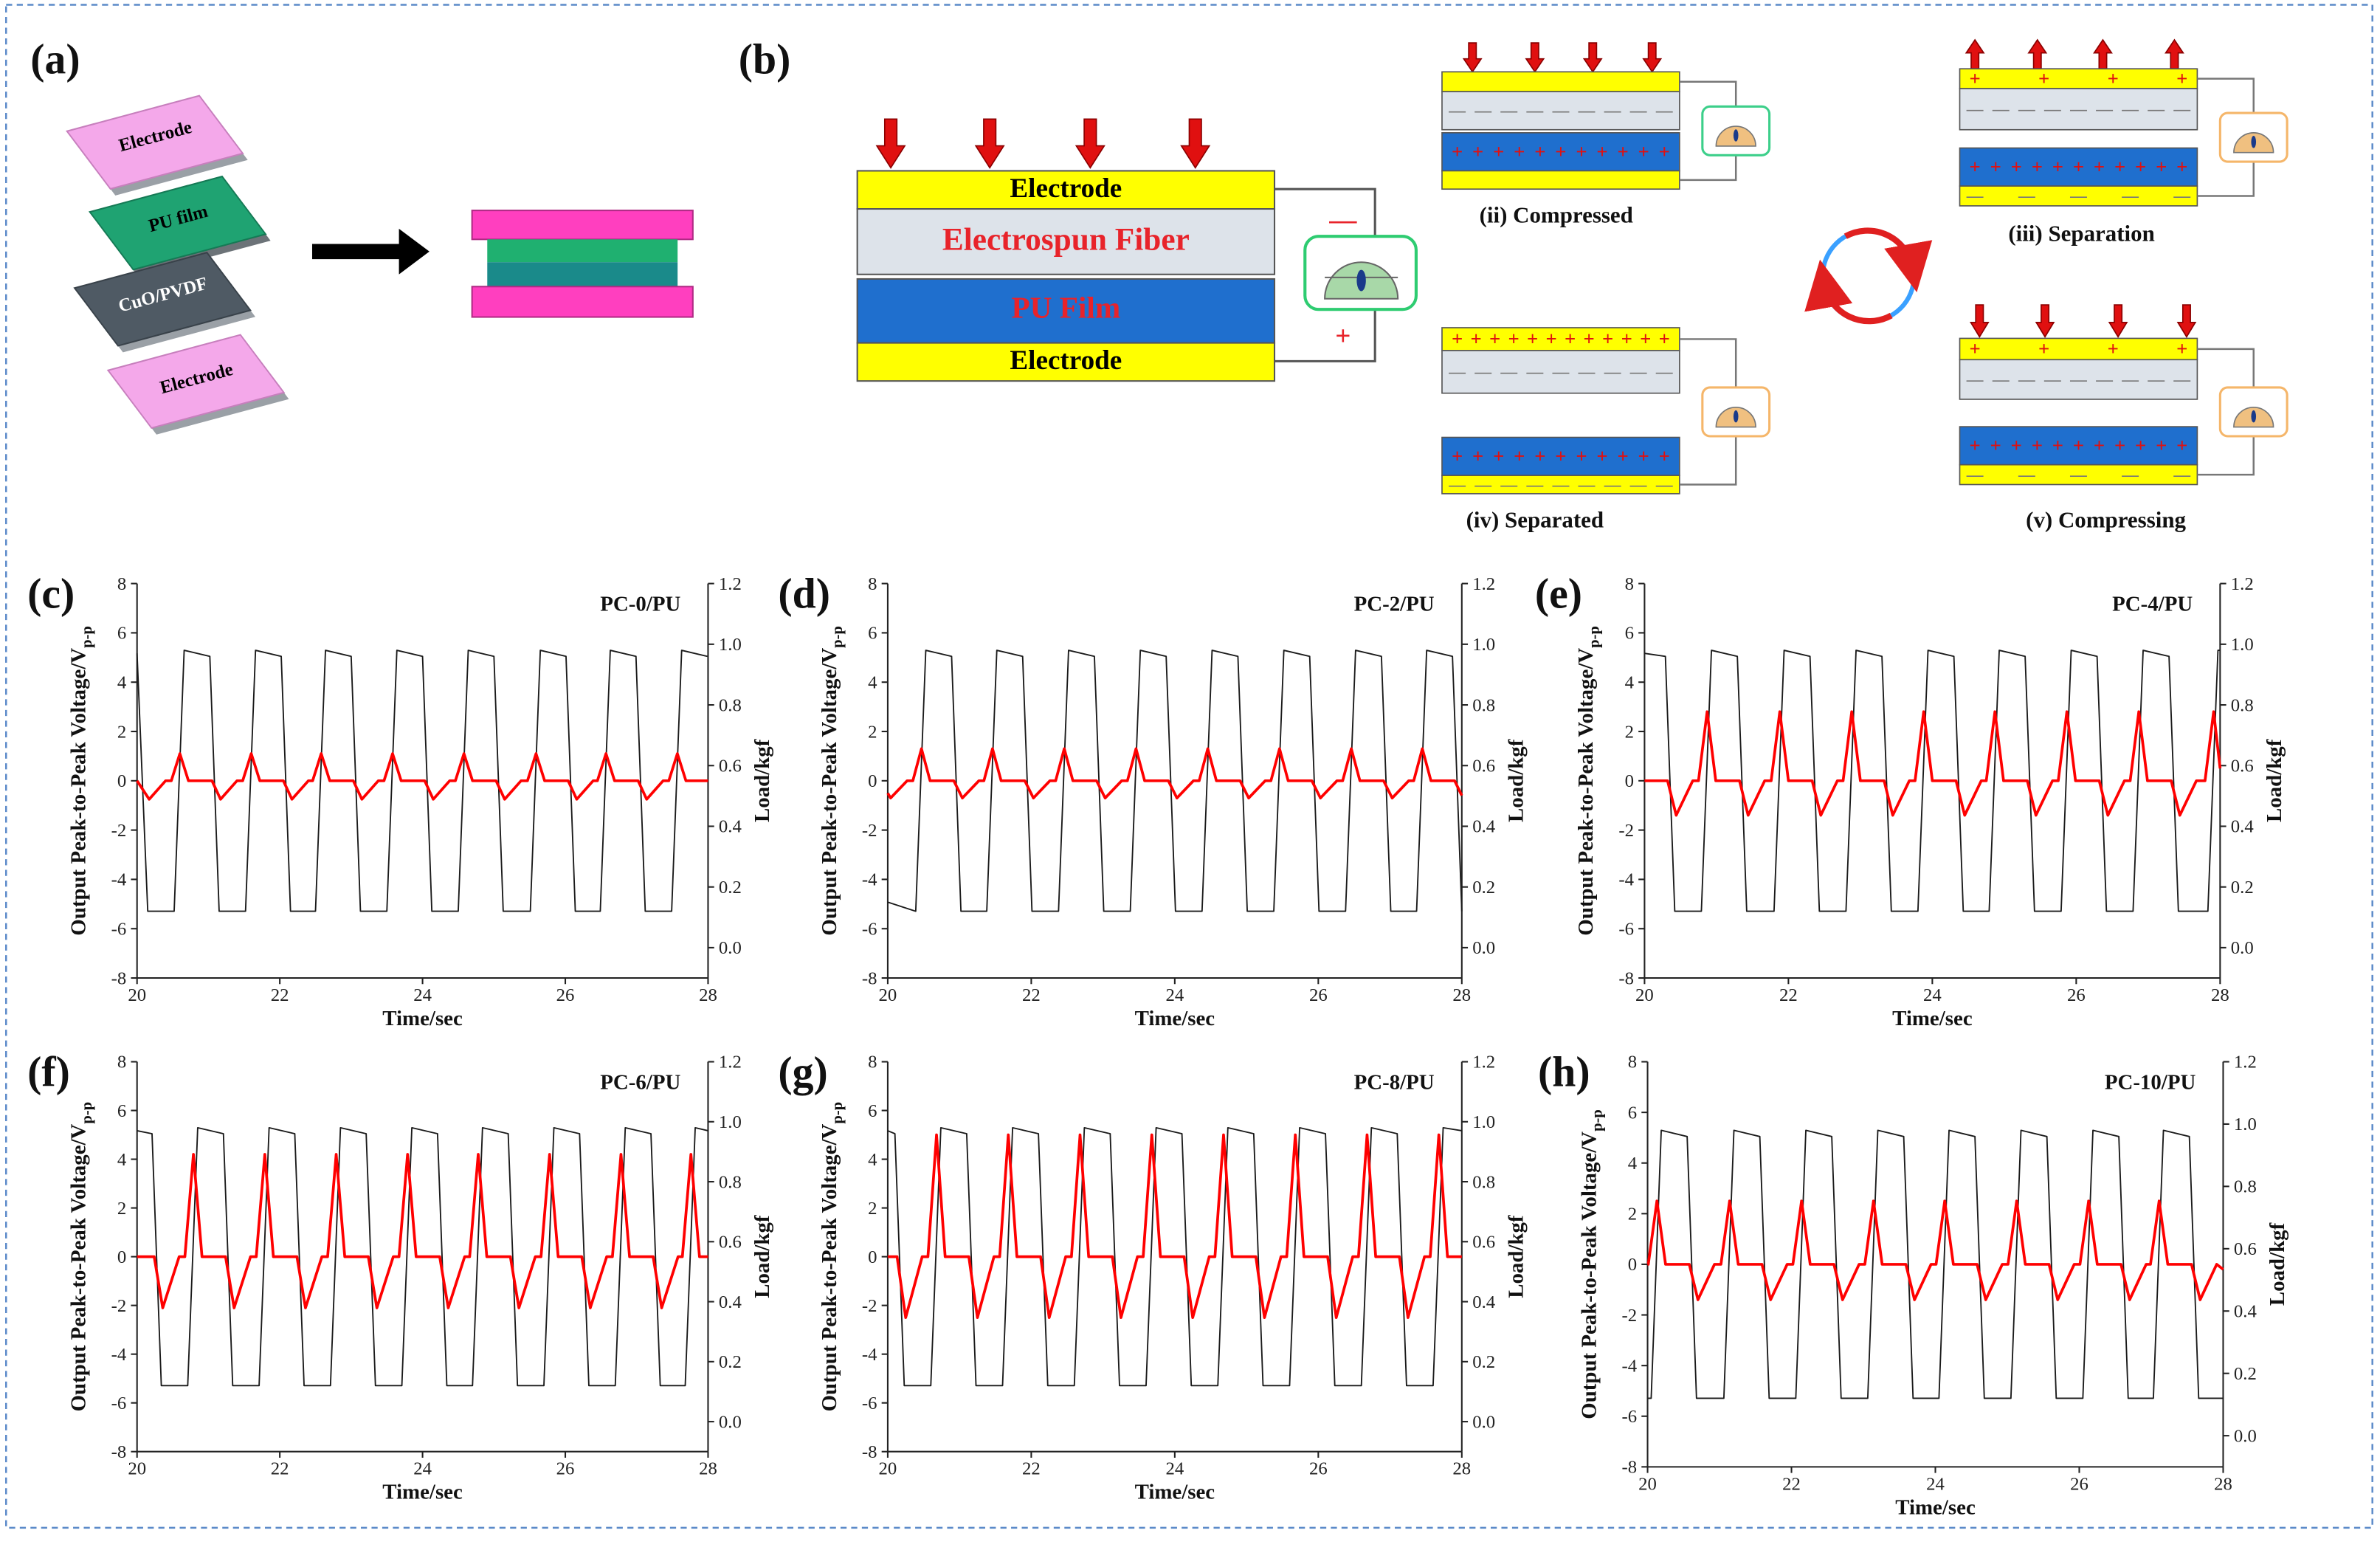  I want to click on y-tick-label: 0, so click(122, 1257).